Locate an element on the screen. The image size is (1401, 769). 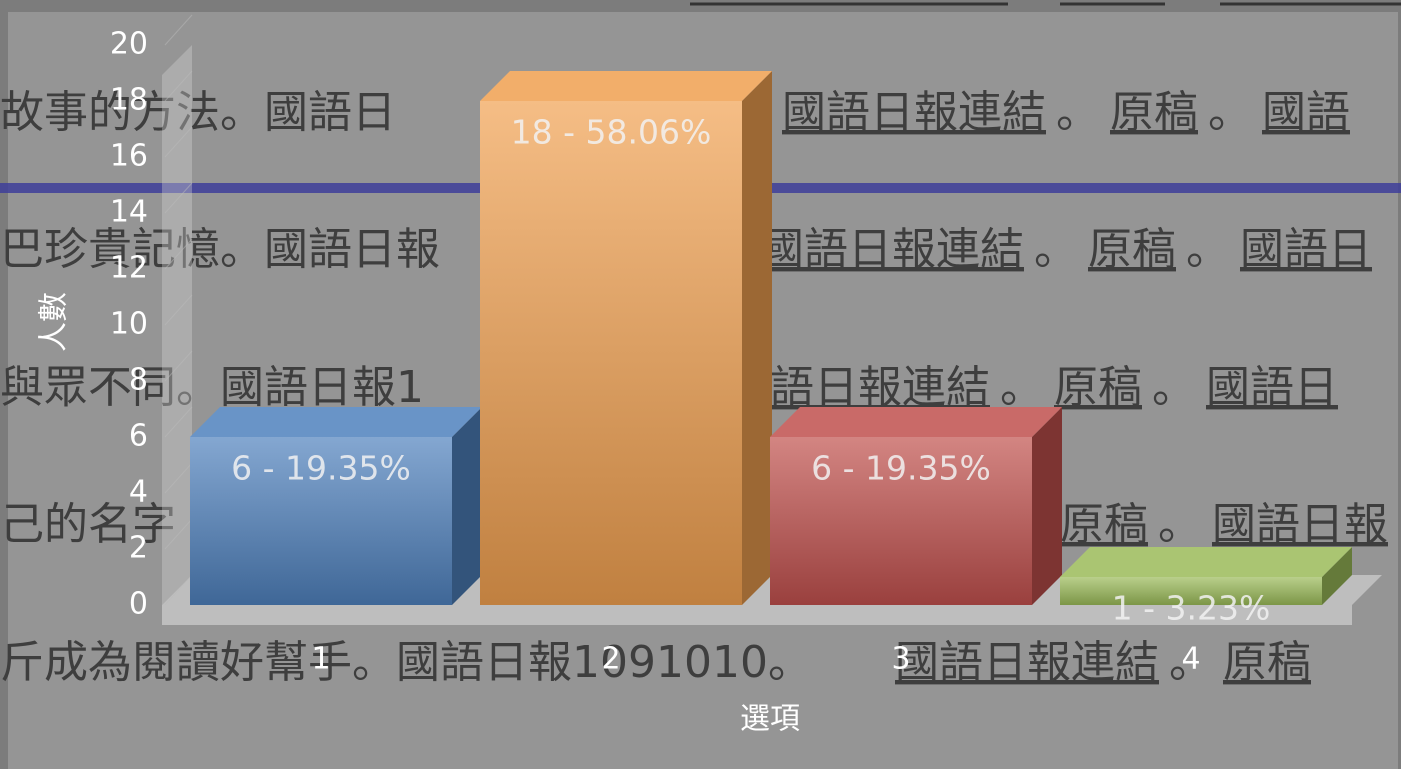
x-tick-label: 4 is located at coordinates (1190, 659).